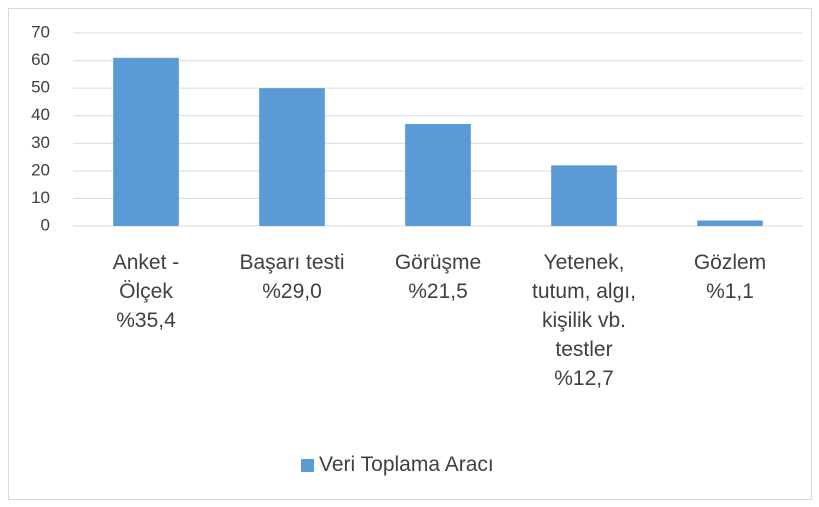  I want to click on y-tick-label: 60, so click(40, 59).